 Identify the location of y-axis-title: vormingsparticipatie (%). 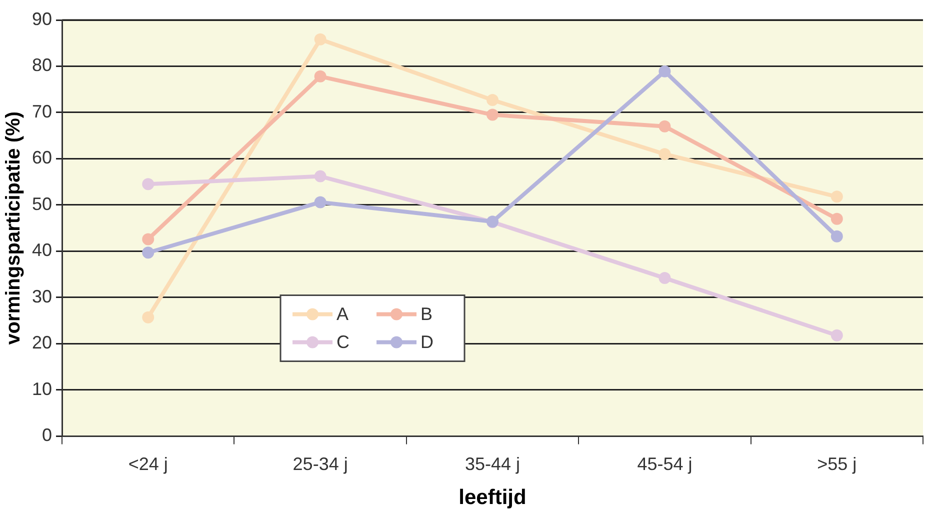
(13, 228).